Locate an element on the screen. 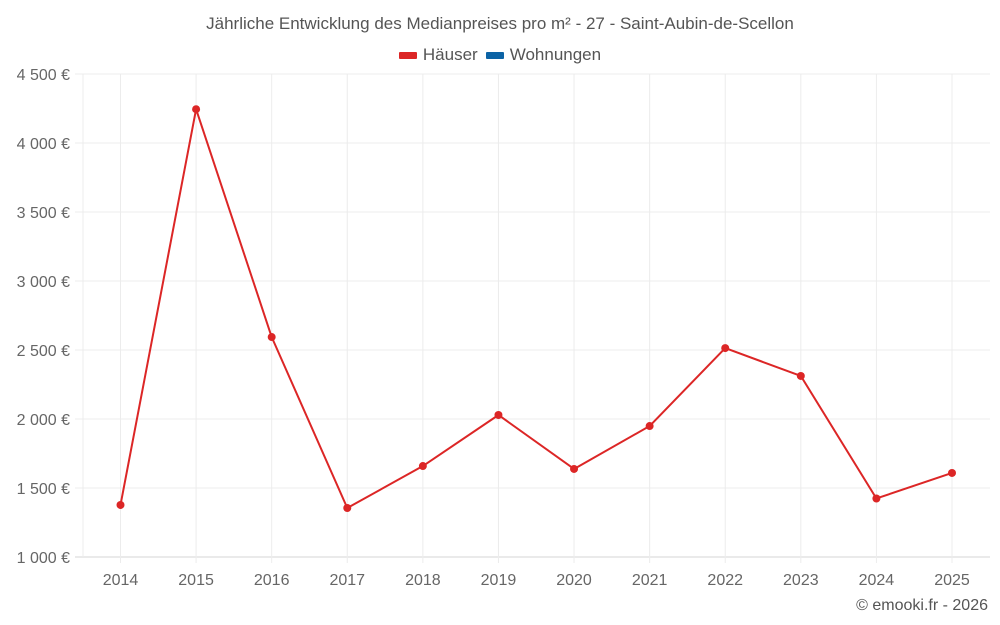 The image size is (1000, 625). x-tick-label: 2014 is located at coordinates (121, 580).